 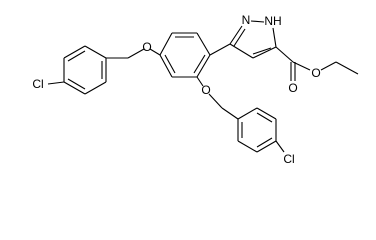 I want to click on atom-label: NH, so click(x=272, y=21).